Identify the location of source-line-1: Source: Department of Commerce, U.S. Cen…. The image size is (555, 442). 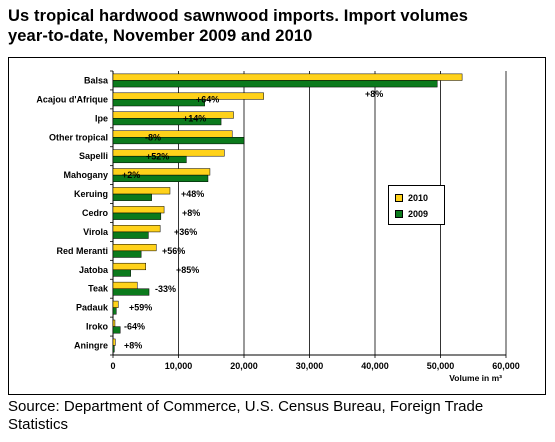
(246, 406).